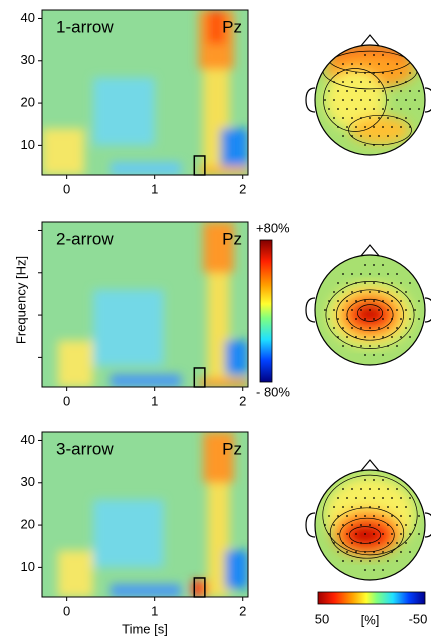 This screenshot has height=639, width=431. What do you see at coordinates (145, 92) in the screenshot?
I see `heatmap-blobs` at bounding box center [145, 92].